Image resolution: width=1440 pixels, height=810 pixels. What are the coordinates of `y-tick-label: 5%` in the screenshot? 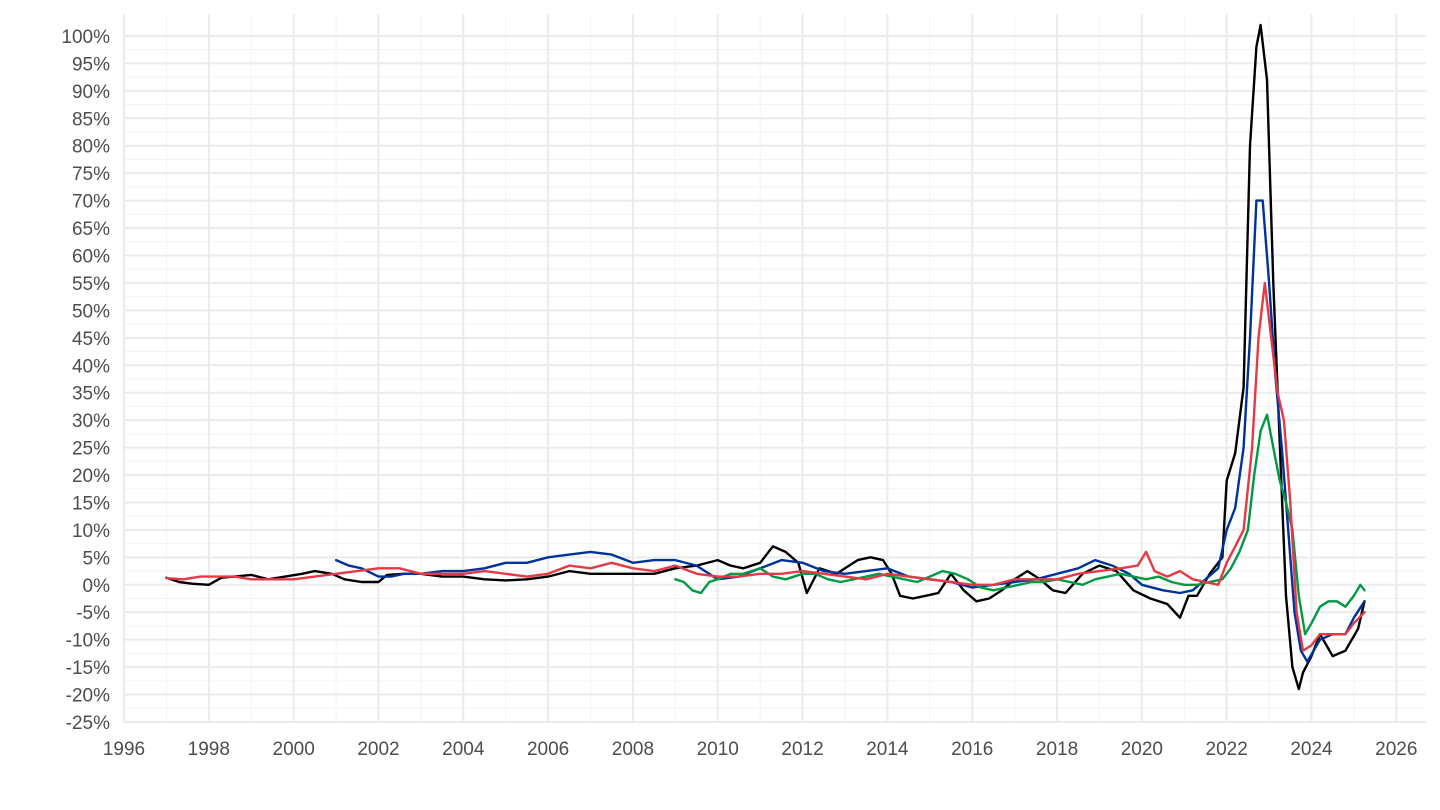 It's located at (97, 558).